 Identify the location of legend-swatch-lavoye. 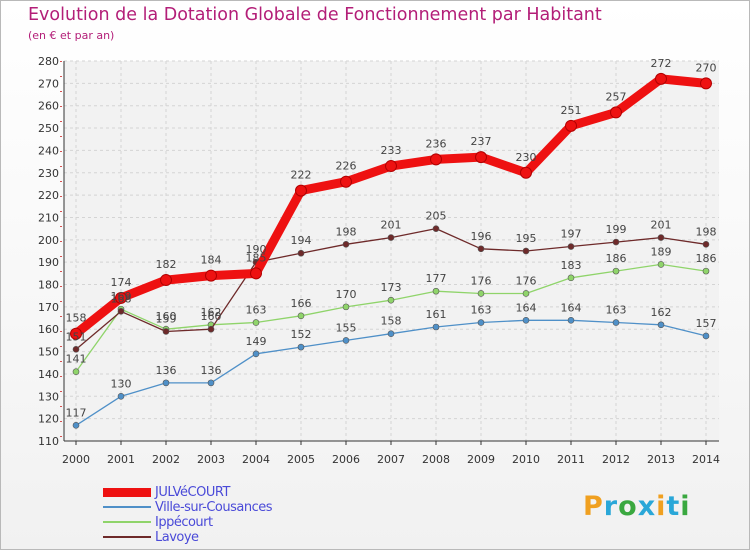
(127, 537).